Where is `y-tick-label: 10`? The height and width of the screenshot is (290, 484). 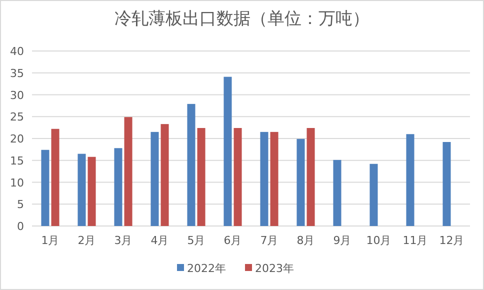
y-tick-label: 10 is located at coordinates (17, 183).